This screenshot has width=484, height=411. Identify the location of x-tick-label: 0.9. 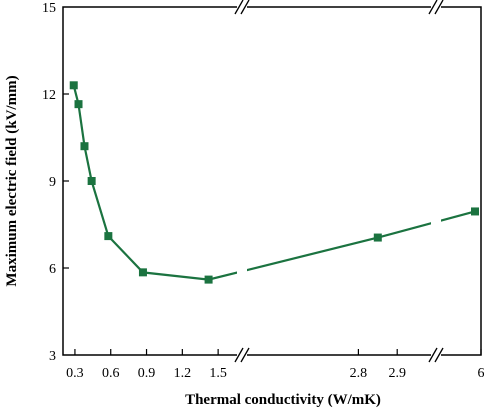
(147, 373).